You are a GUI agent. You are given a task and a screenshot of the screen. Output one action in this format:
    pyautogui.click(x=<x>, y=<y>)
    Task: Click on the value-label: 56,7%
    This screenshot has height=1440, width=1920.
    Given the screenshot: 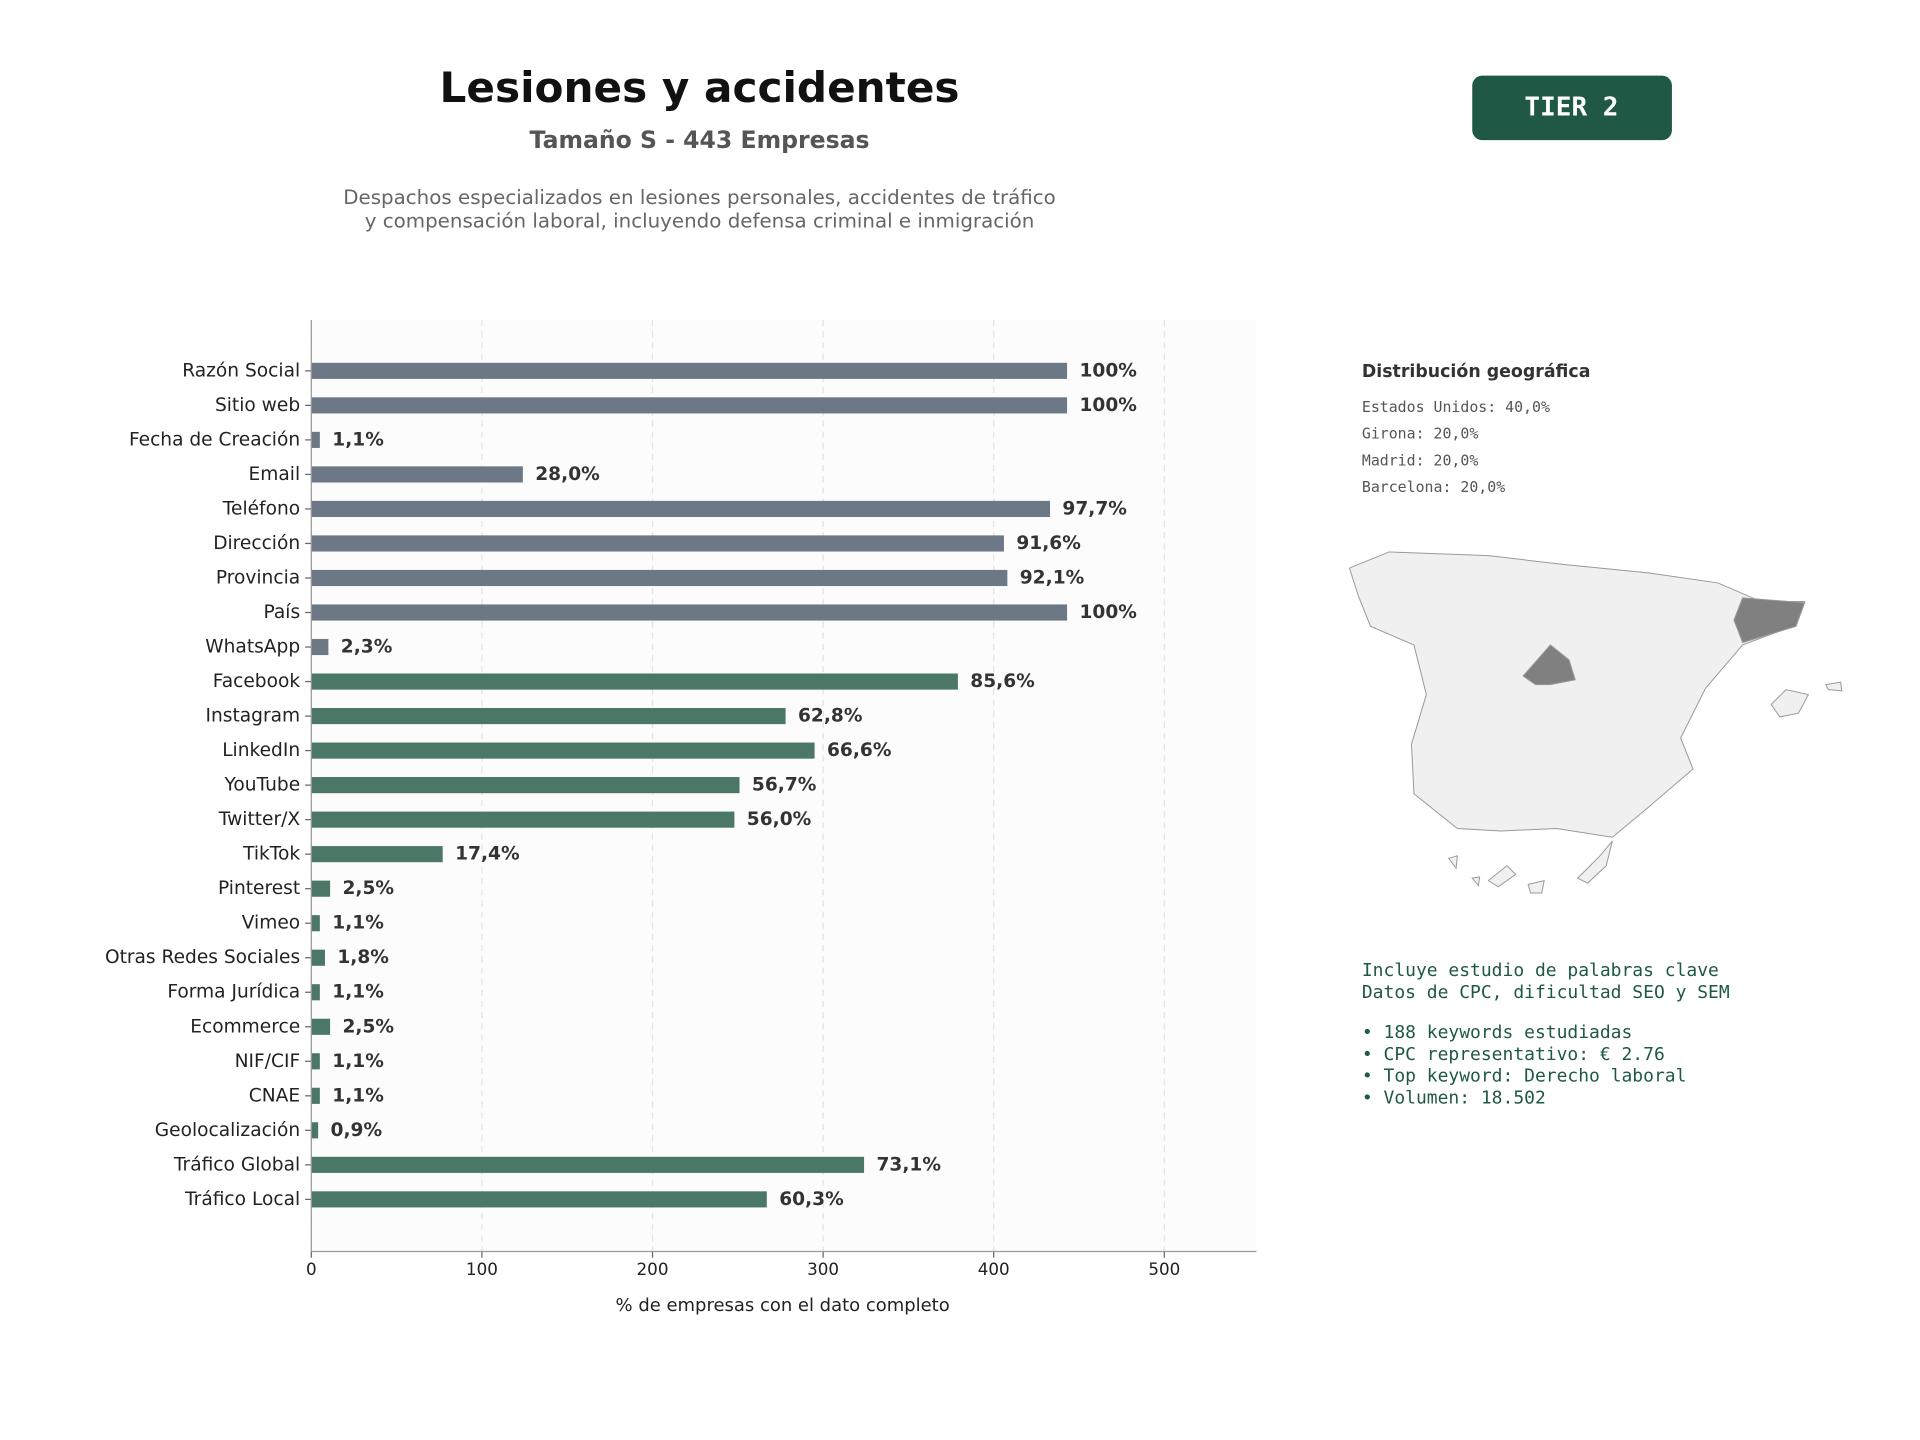 What is the action you would take?
    pyautogui.click(x=784, y=785)
    